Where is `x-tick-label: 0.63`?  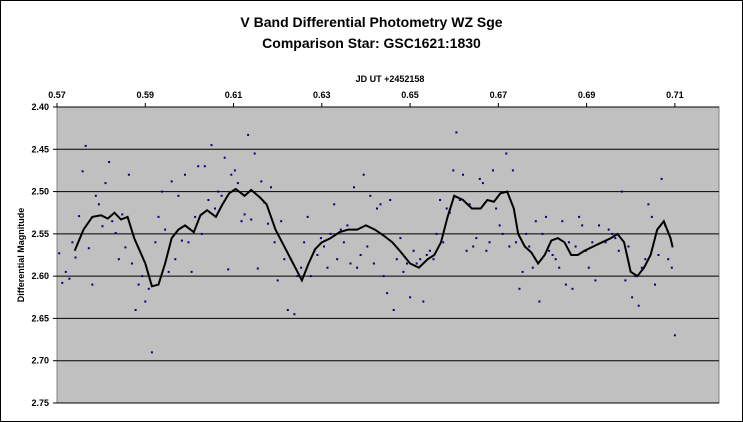 x-tick-label: 0.63 is located at coordinates (322, 95).